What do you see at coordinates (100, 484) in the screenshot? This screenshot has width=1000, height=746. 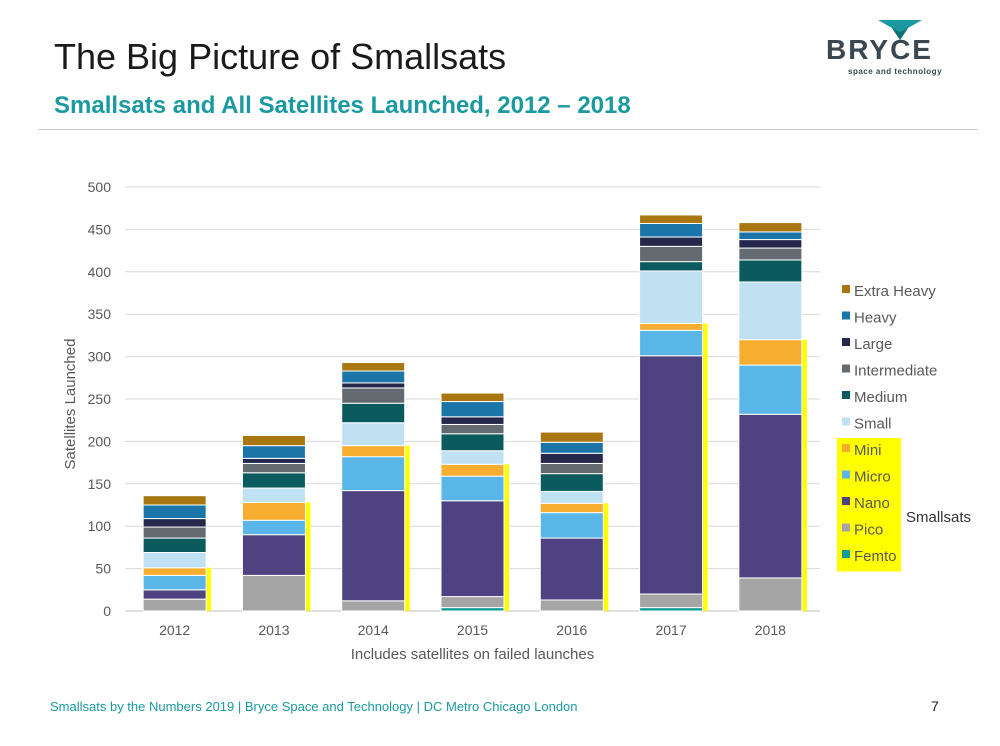 I see `y-tick-label: 150` at bounding box center [100, 484].